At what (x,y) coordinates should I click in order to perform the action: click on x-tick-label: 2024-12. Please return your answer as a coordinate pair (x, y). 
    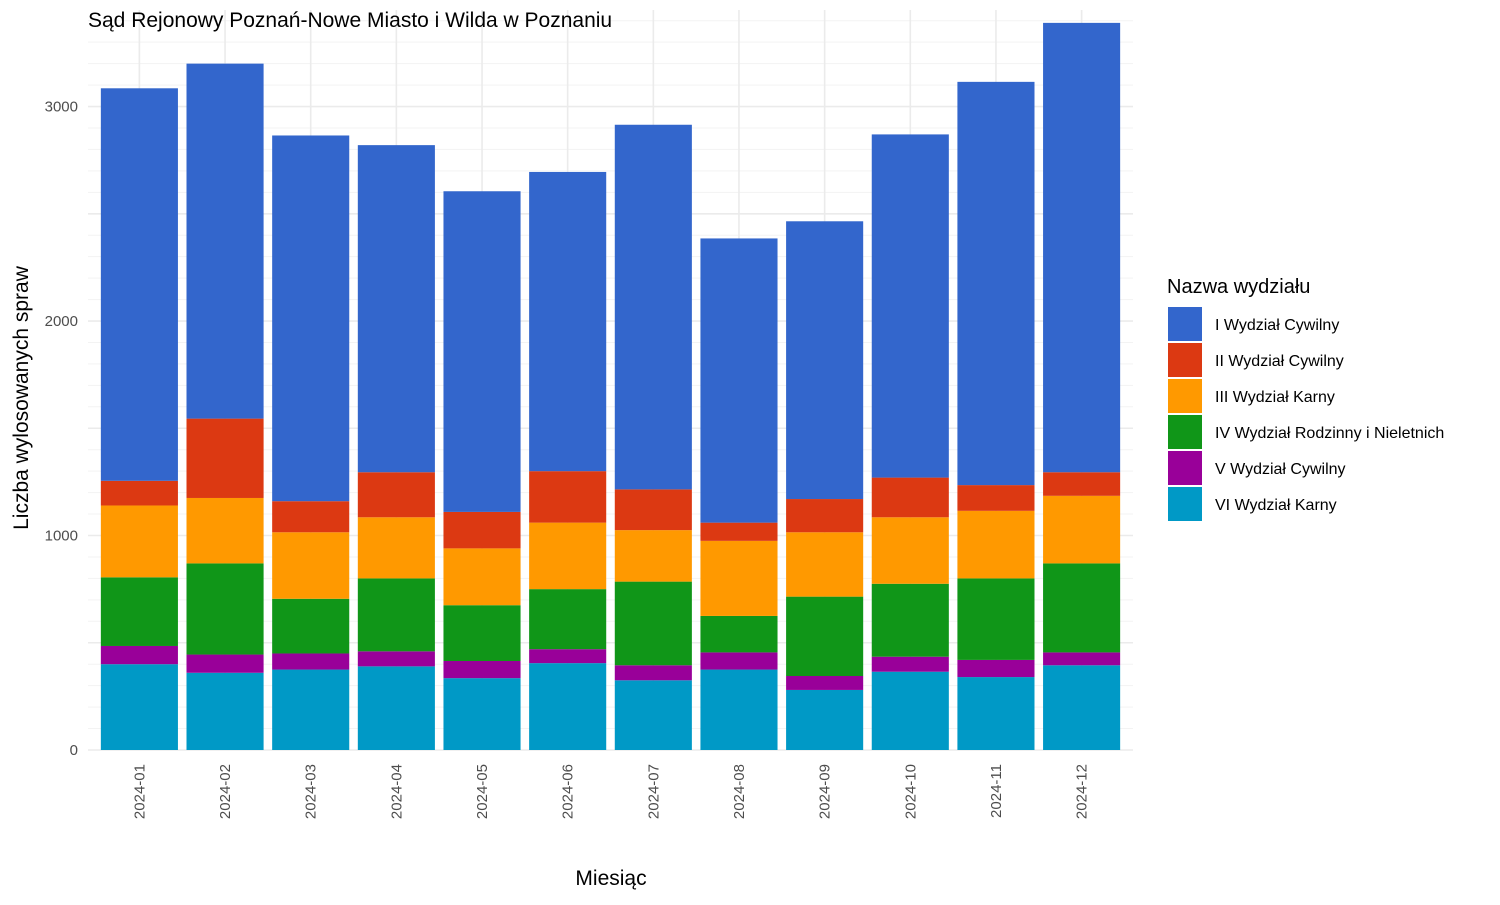
    Looking at the image, I should click on (1082, 791).